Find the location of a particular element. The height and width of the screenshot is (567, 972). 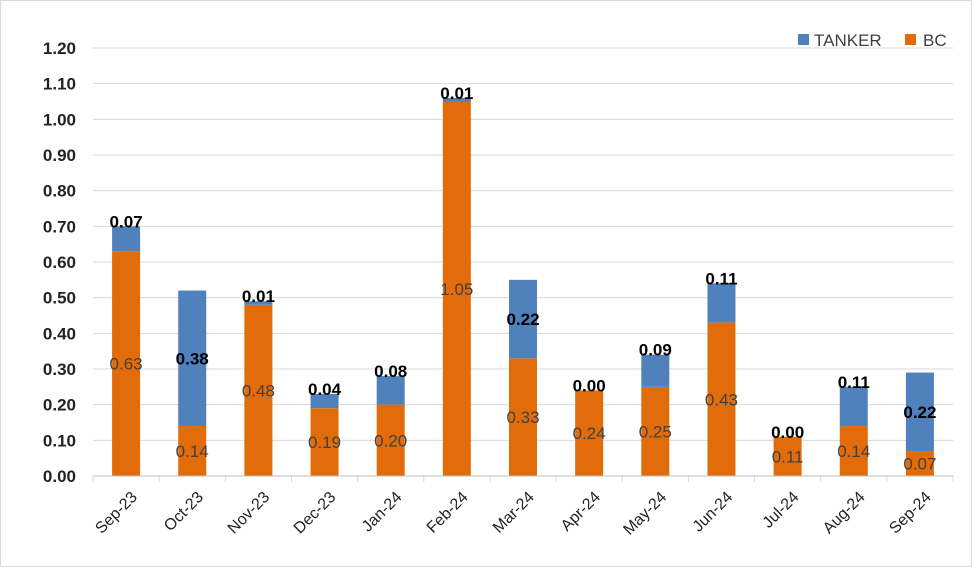

y-tick-label: 0.40 is located at coordinates (59, 333).